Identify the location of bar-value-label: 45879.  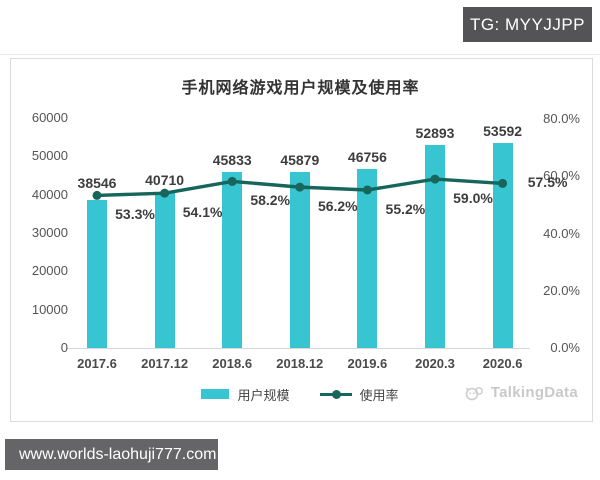
(300, 160).